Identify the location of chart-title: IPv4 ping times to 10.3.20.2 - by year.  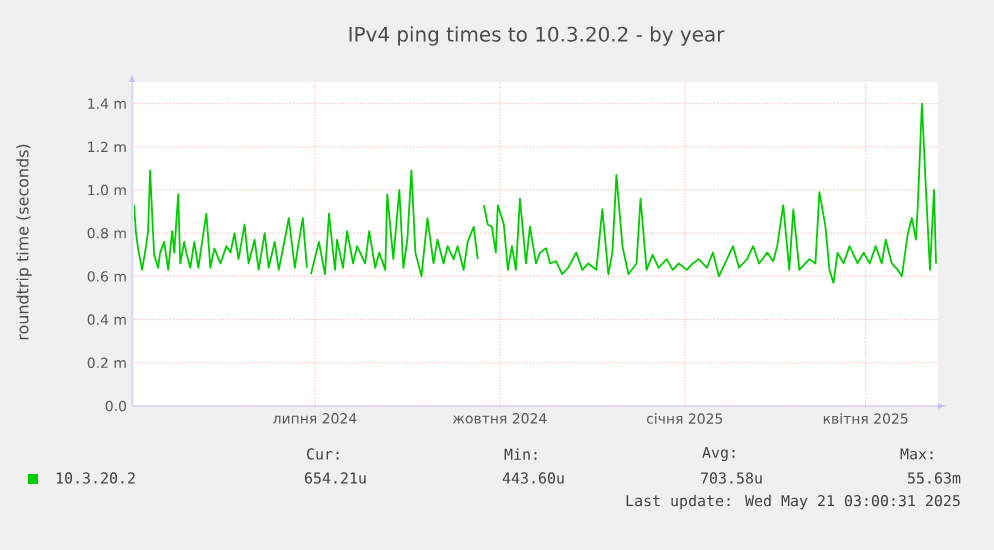
(537, 36).